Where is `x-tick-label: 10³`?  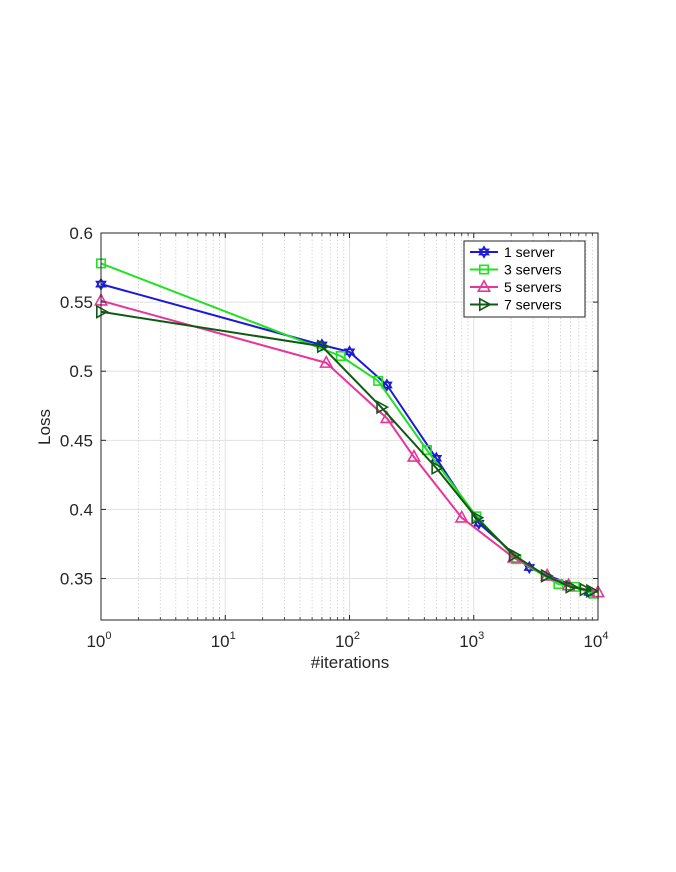 x-tick-label: 10³ is located at coordinates (471, 640).